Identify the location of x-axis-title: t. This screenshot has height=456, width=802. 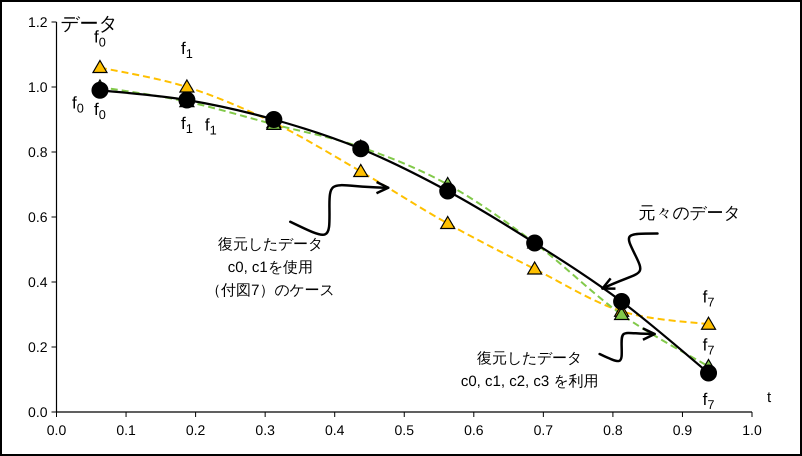
(769, 397).